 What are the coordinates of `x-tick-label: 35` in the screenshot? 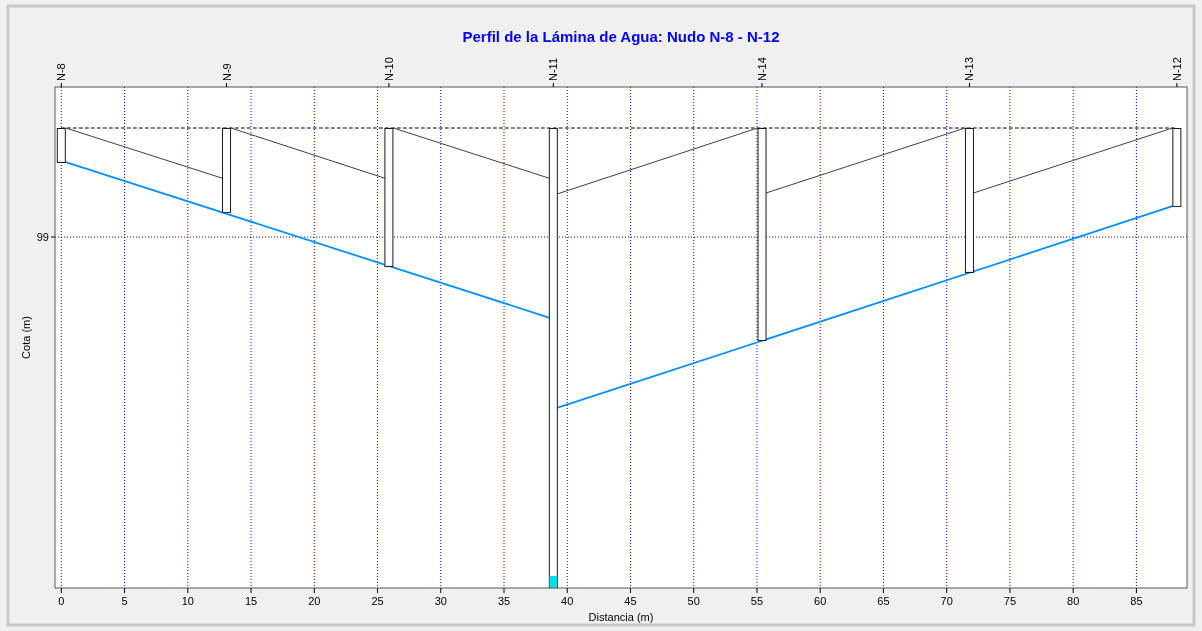 It's located at (504, 601).